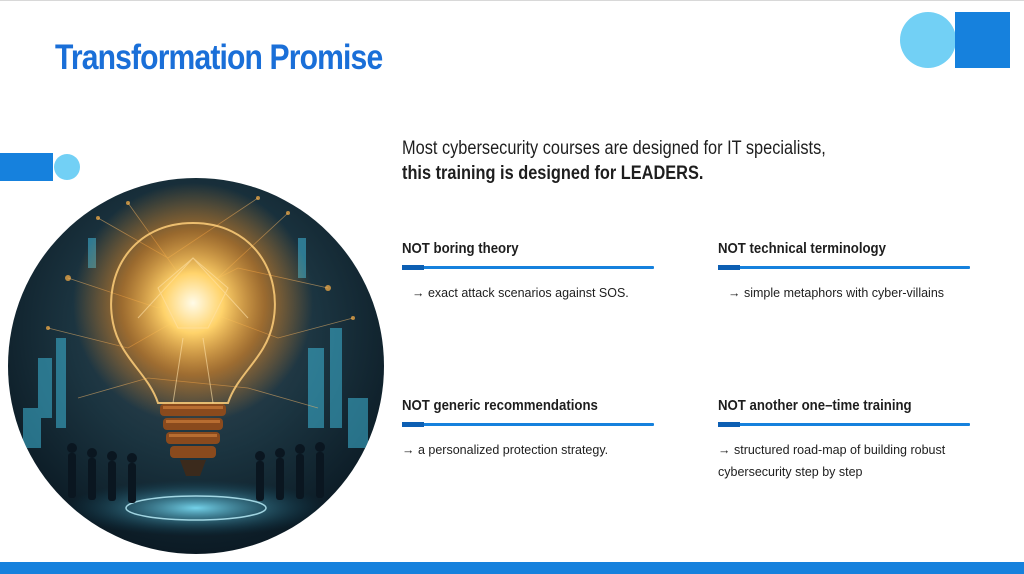  What do you see at coordinates (67, 167) in the screenshot?
I see `decorative-circle-left` at bounding box center [67, 167].